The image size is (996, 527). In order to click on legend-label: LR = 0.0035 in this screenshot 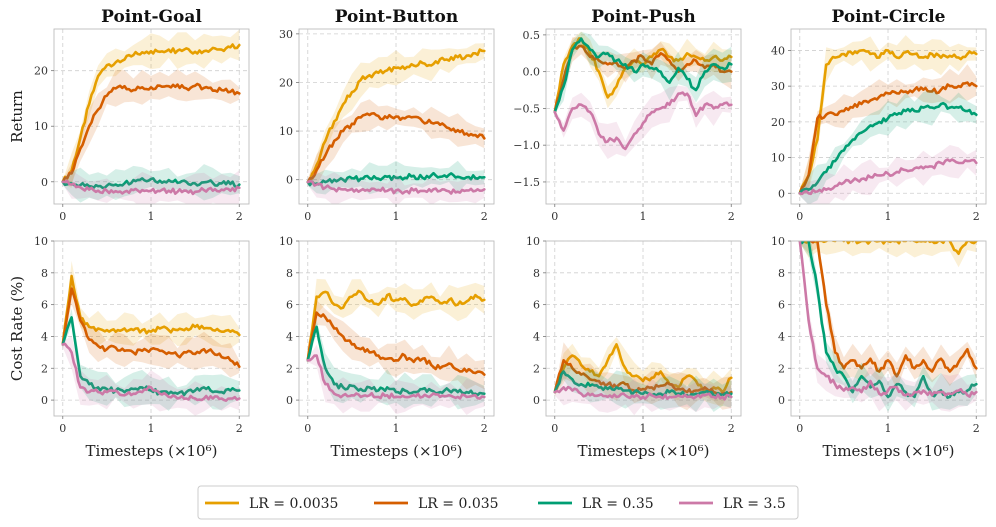, I will do `click(293, 504)`.